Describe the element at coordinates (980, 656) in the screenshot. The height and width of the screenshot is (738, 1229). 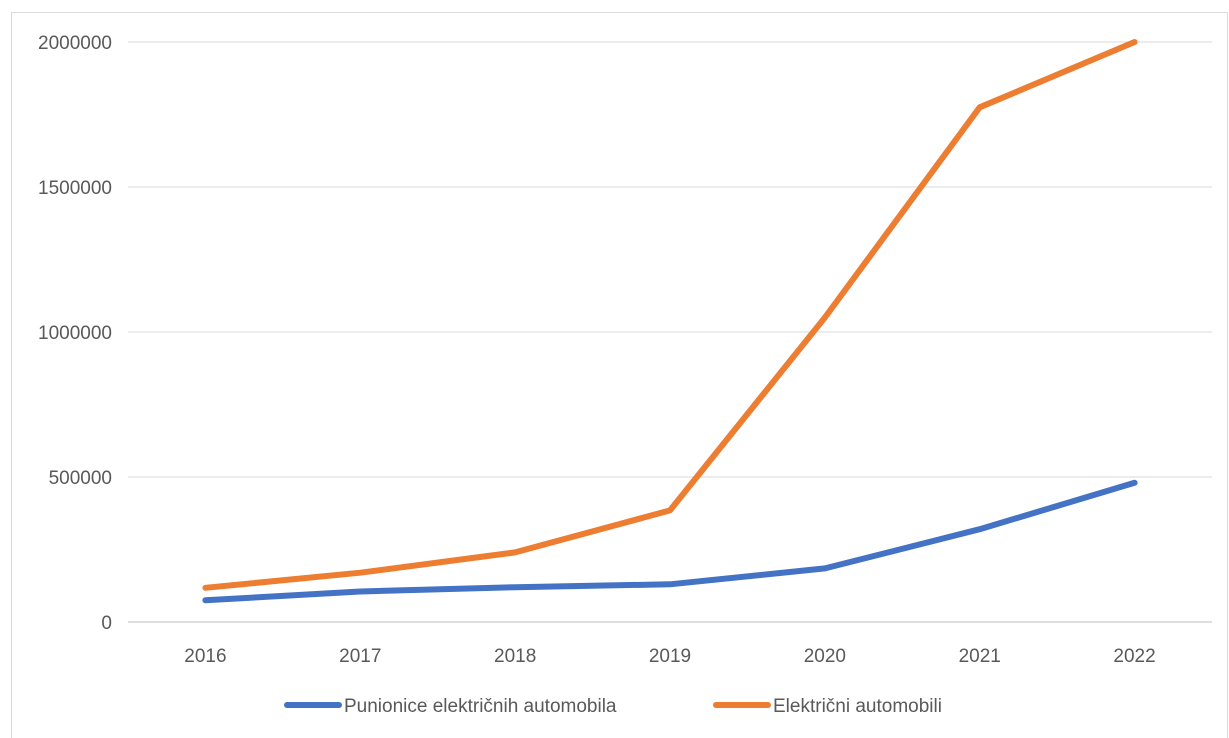
I see `x-tick-label: 2021` at that location.